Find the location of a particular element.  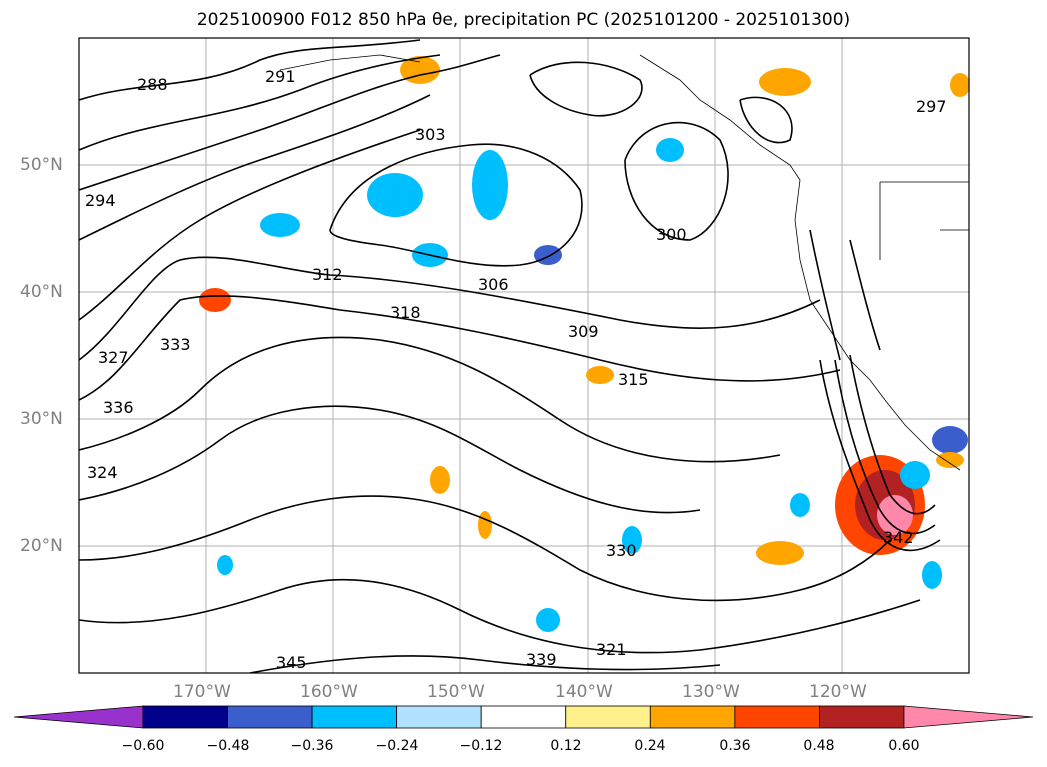

lon-label: 160°W is located at coordinates (329, 692).